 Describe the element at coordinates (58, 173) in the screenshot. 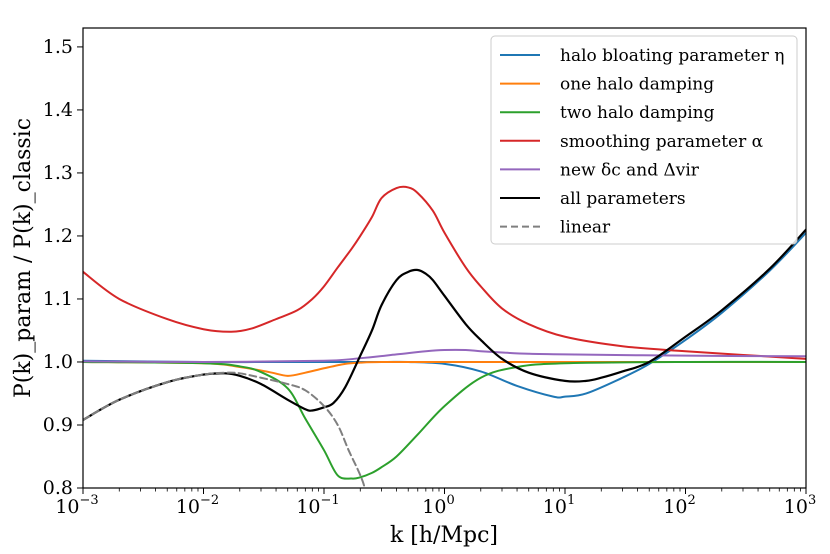

I see `y-tick-label: 1.3` at that location.